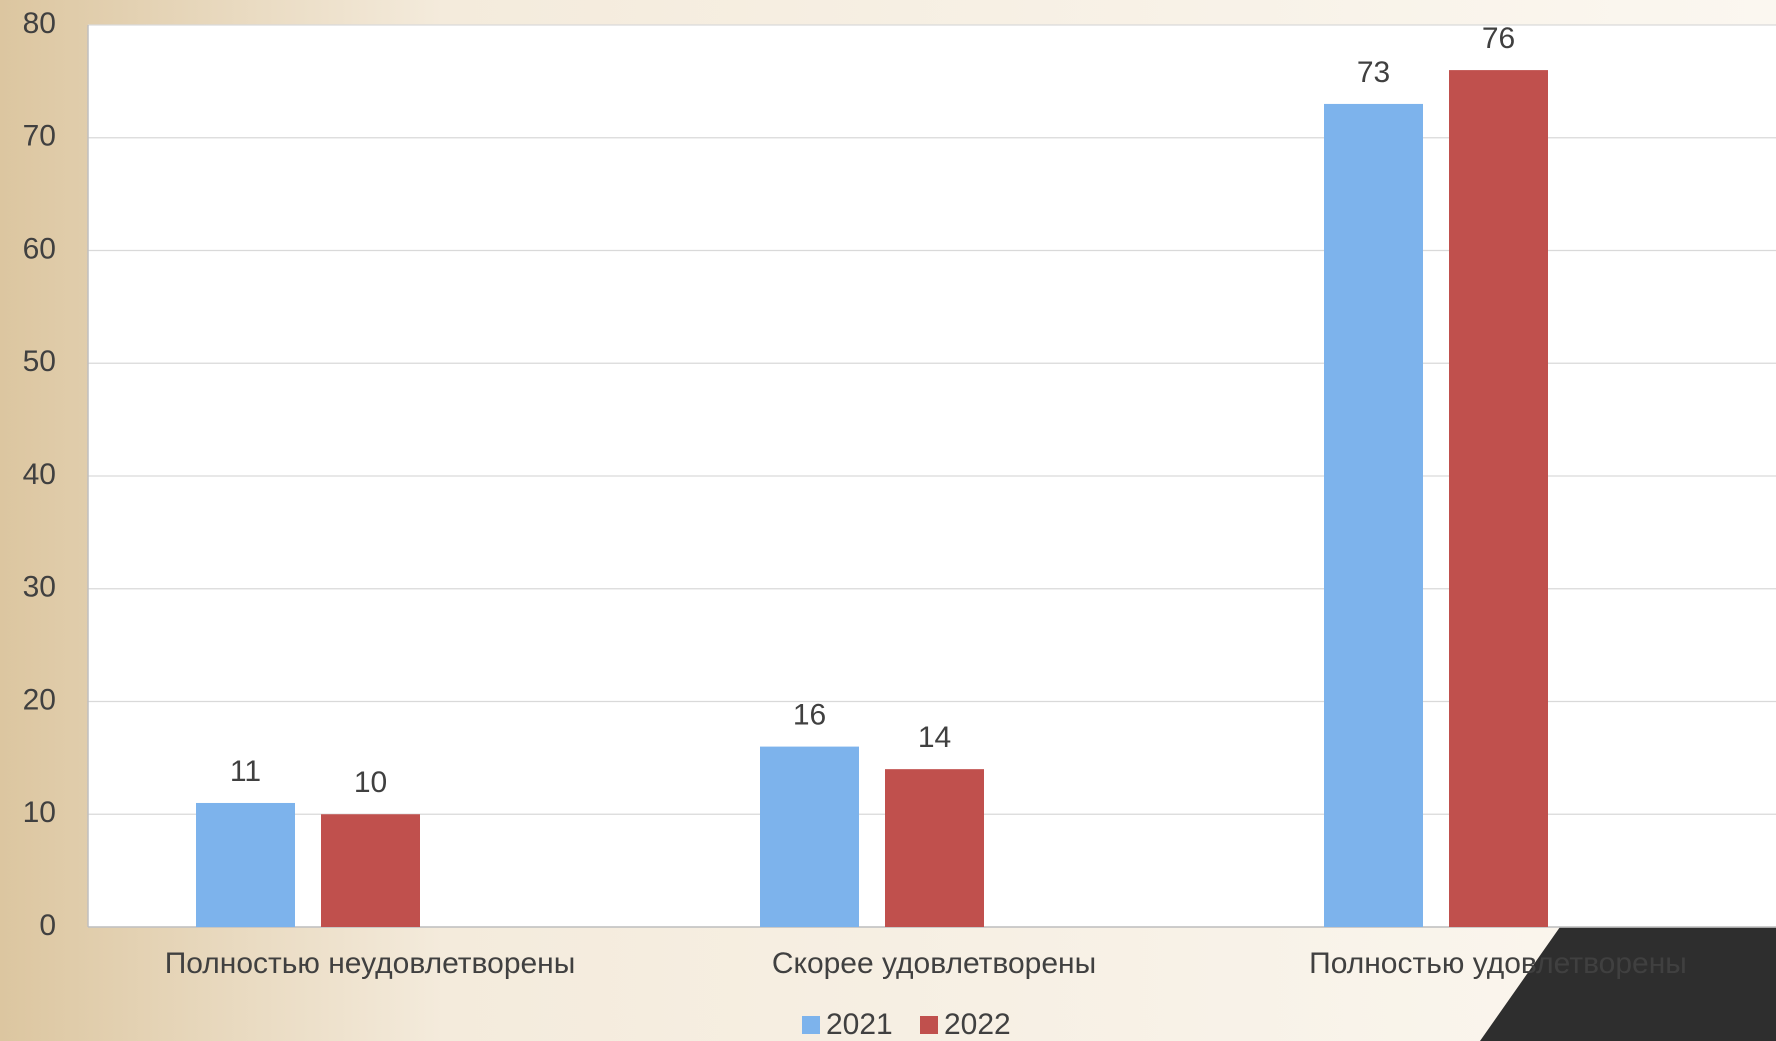  What do you see at coordinates (39, 812) in the screenshot?
I see `y-tick-label: 10` at bounding box center [39, 812].